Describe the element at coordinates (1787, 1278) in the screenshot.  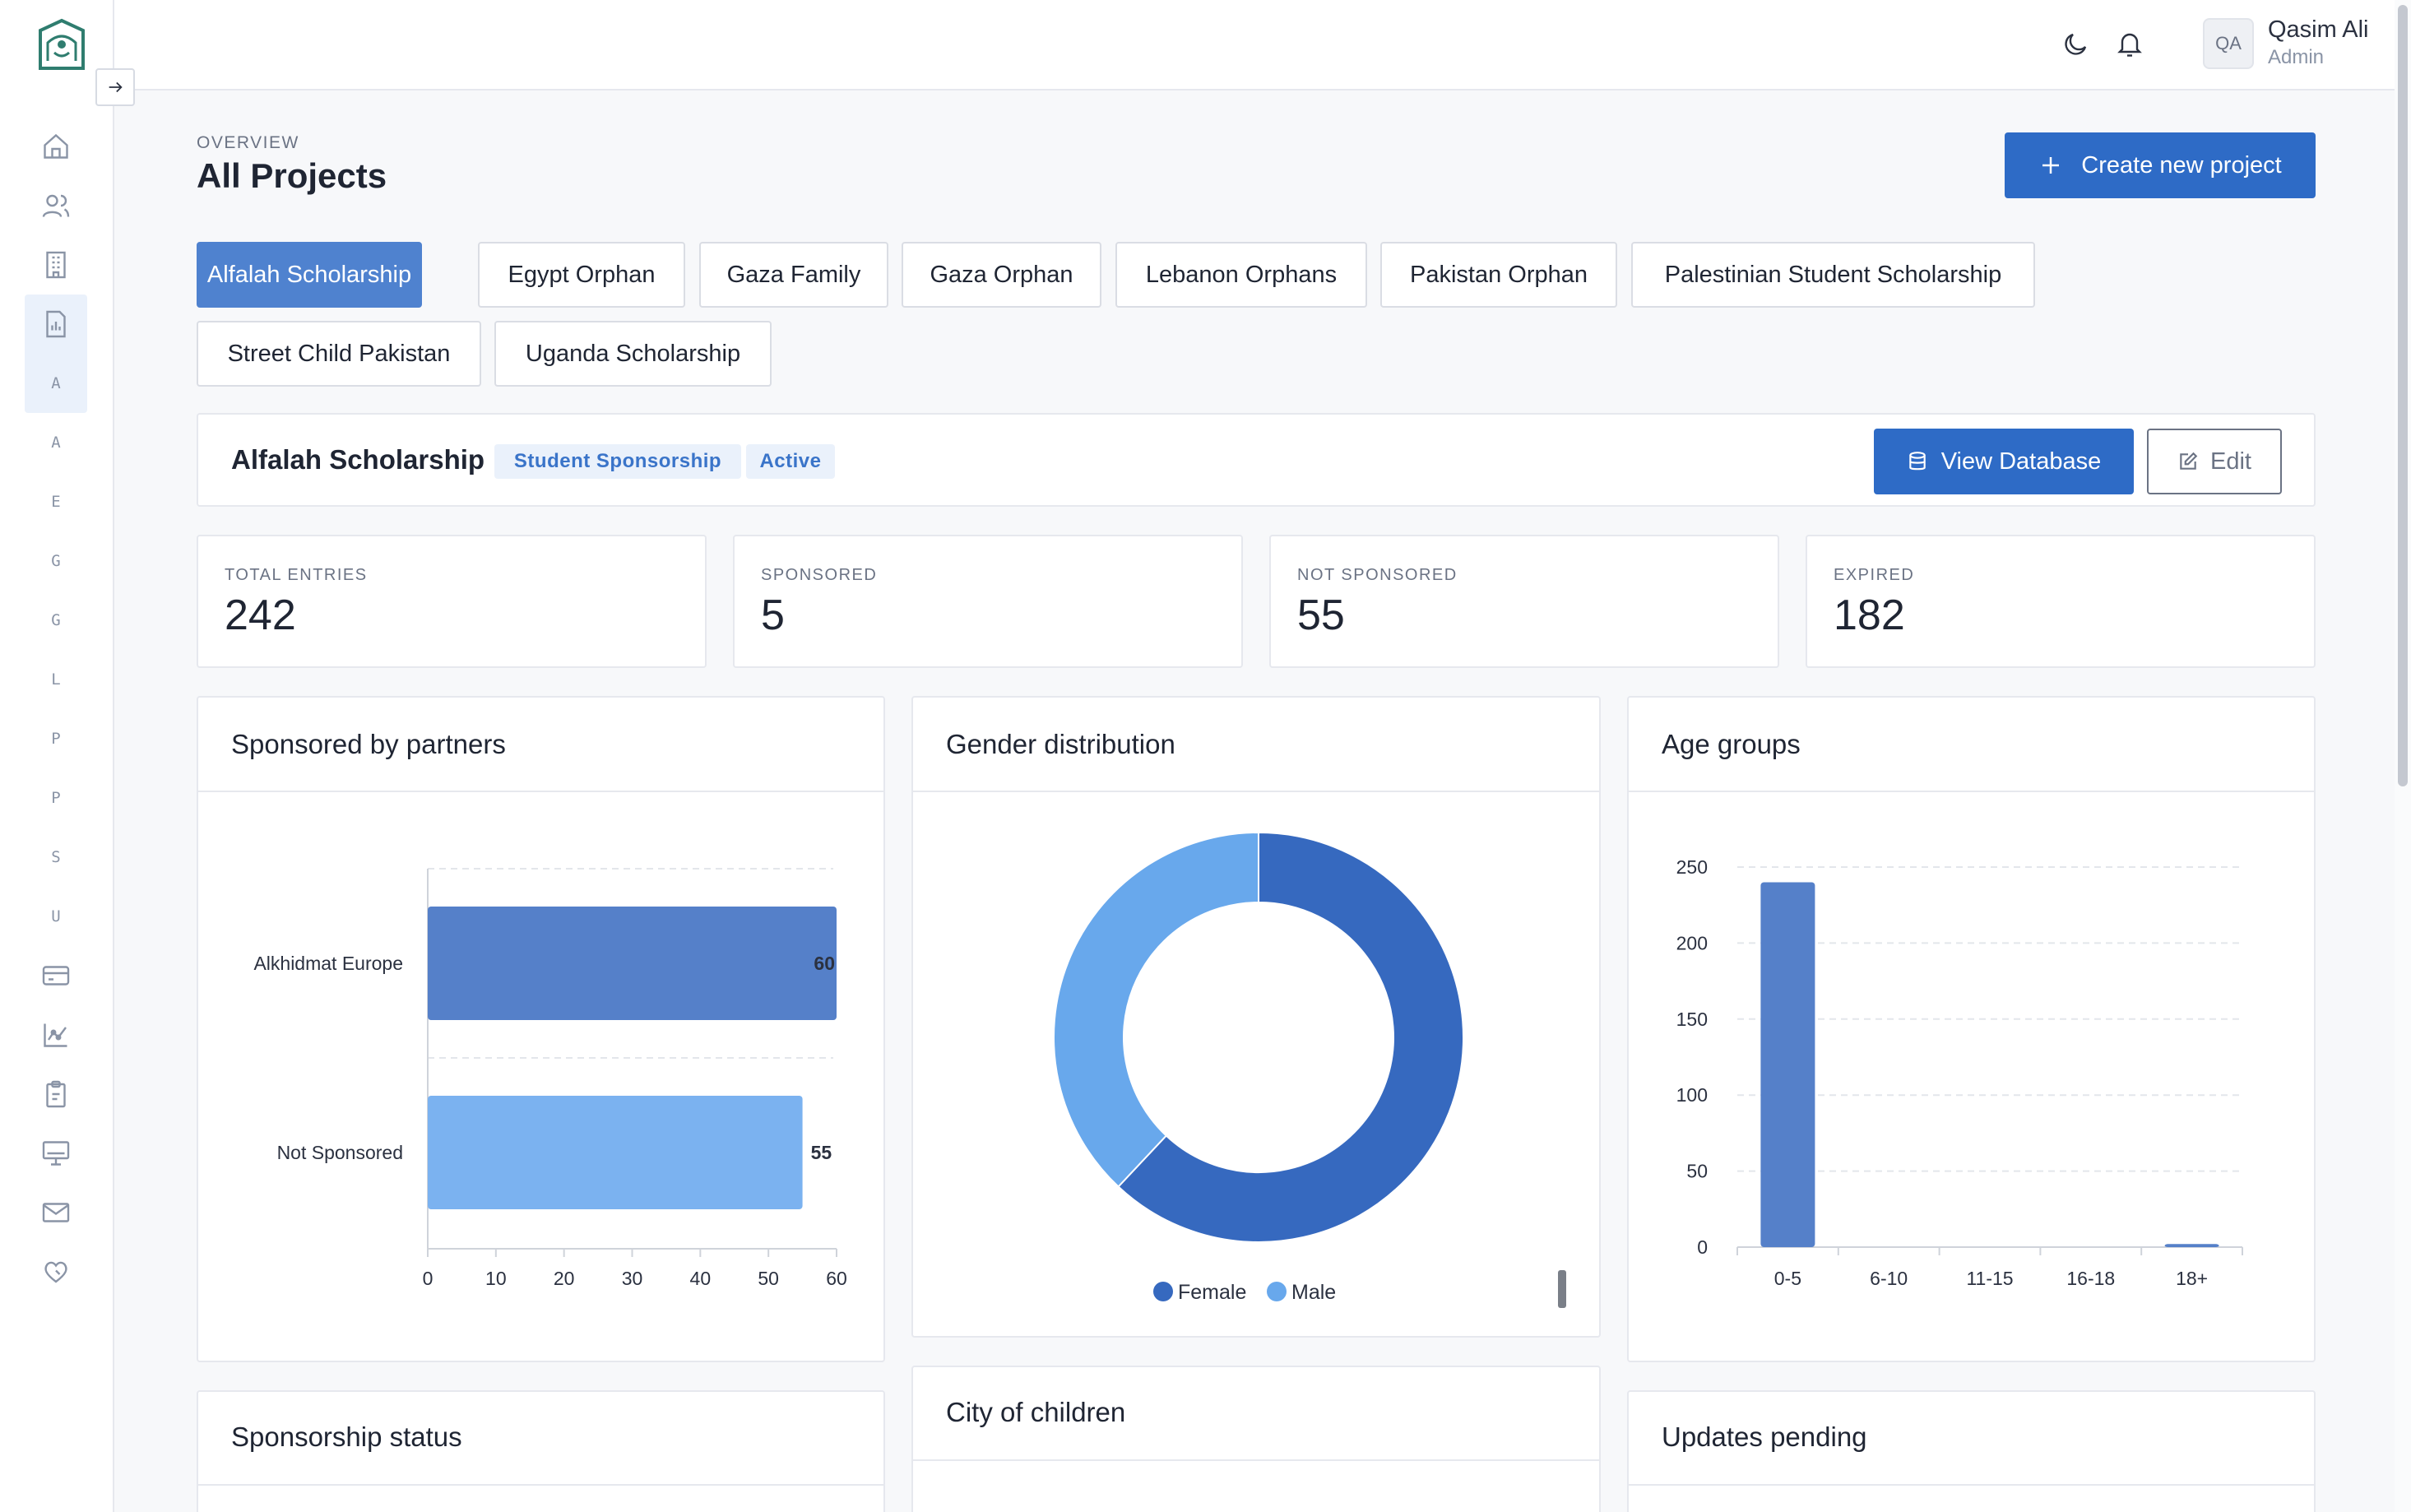
I see `x-tick-label: 0-5` at that location.